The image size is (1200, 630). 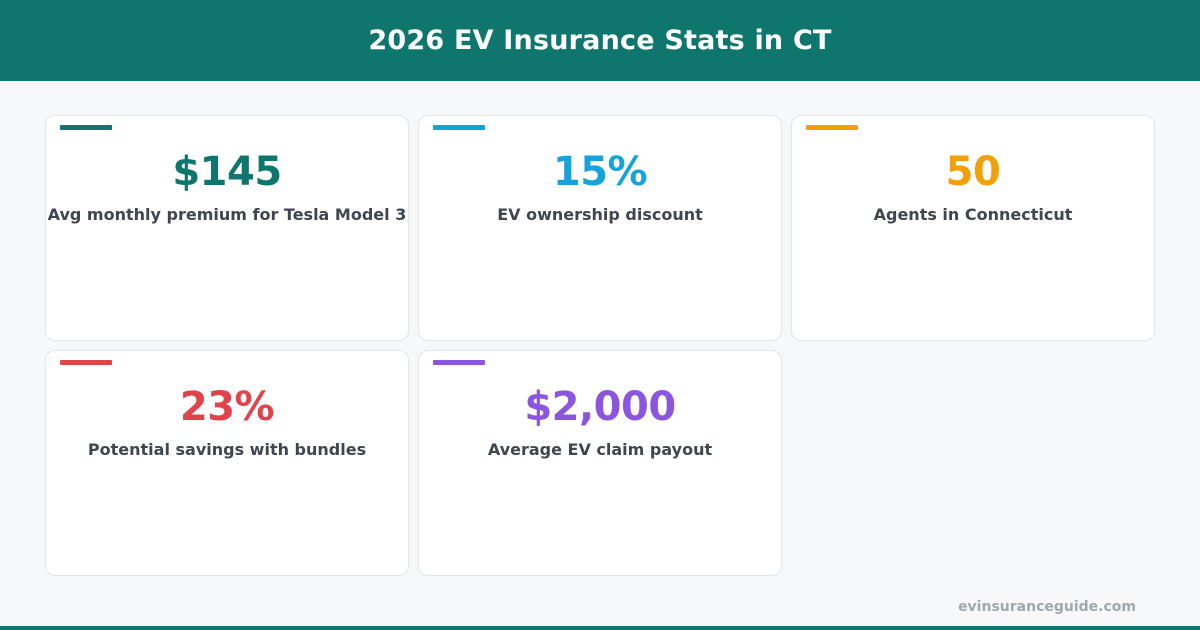 I want to click on stat-label: Potential savings with bundles, so click(x=227, y=449).